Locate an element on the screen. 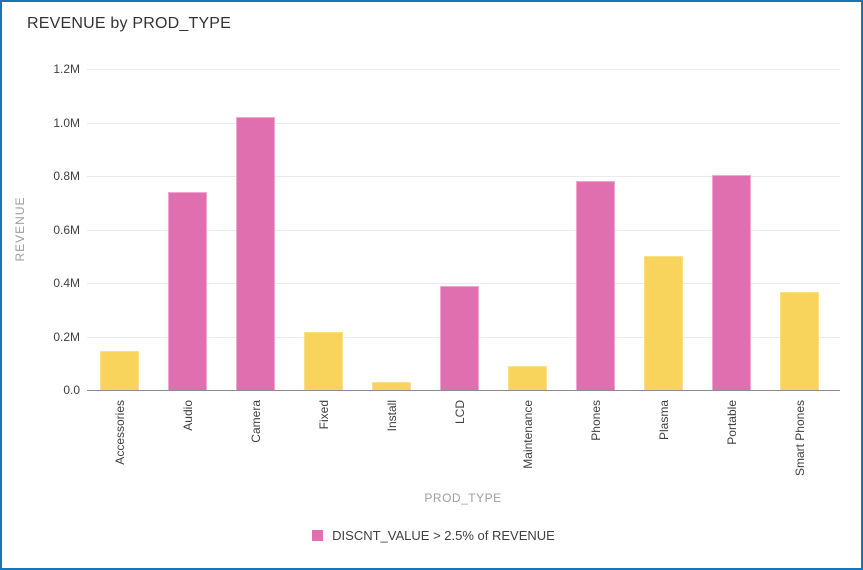 The image size is (863, 570). x-axis-title: PROD_TYPE is located at coordinates (463, 498).